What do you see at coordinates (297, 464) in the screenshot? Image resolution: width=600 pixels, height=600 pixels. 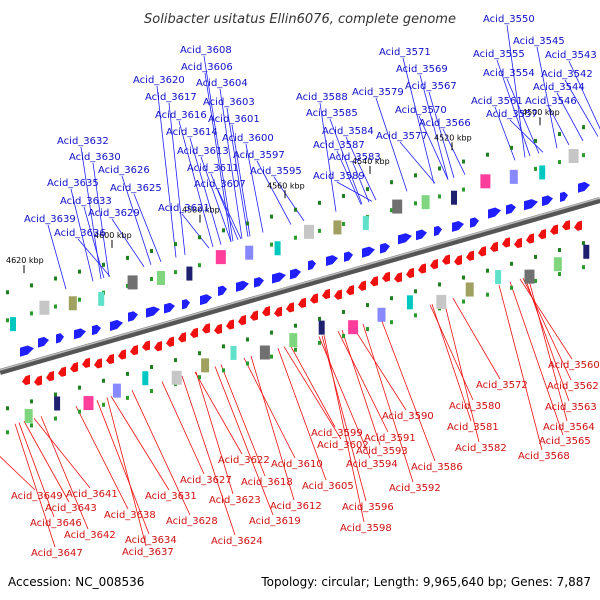 I see `gene-label: Acid_3610` at bounding box center [297, 464].